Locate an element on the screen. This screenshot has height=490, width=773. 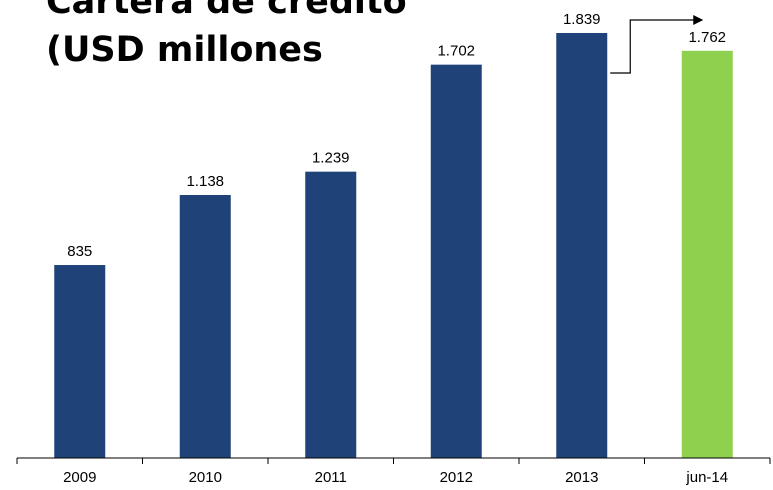
chart-title-line1: Cartera de credito is located at coordinates (226, 11).